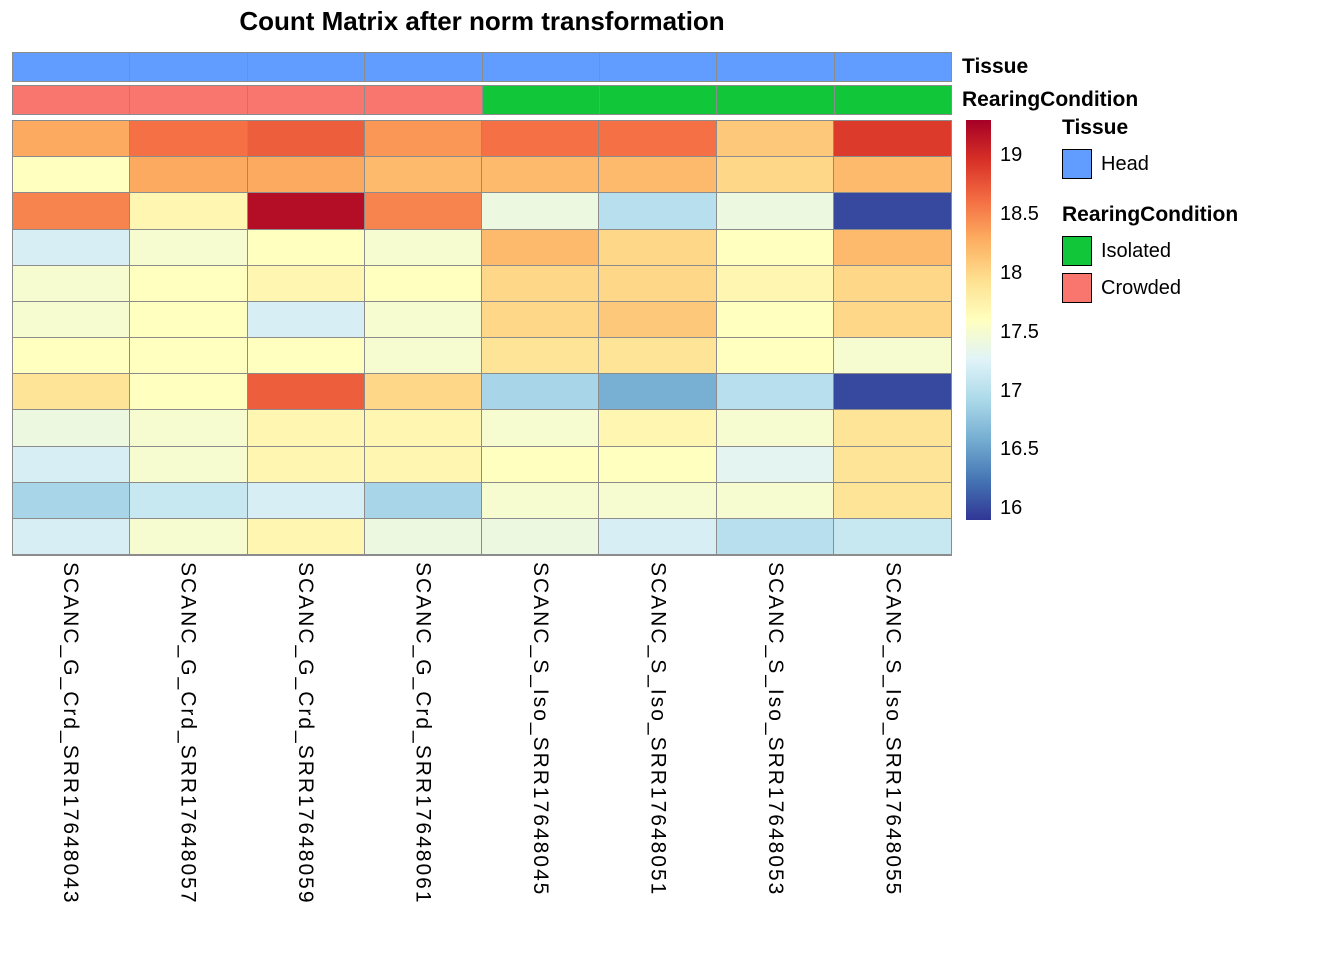 The width and height of the screenshot is (1344, 960). Describe the element at coordinates (70, 733) in the screenshot. I see `column-label: SCANC_G_Crd_SRR17648043` at that location.